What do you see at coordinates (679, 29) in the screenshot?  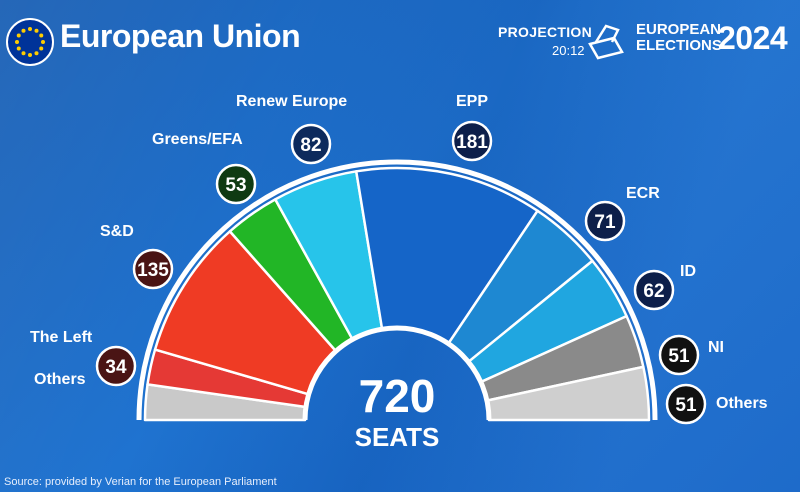 I see `elections-line1: EUROPEAN` at bounding box center [679, 29].